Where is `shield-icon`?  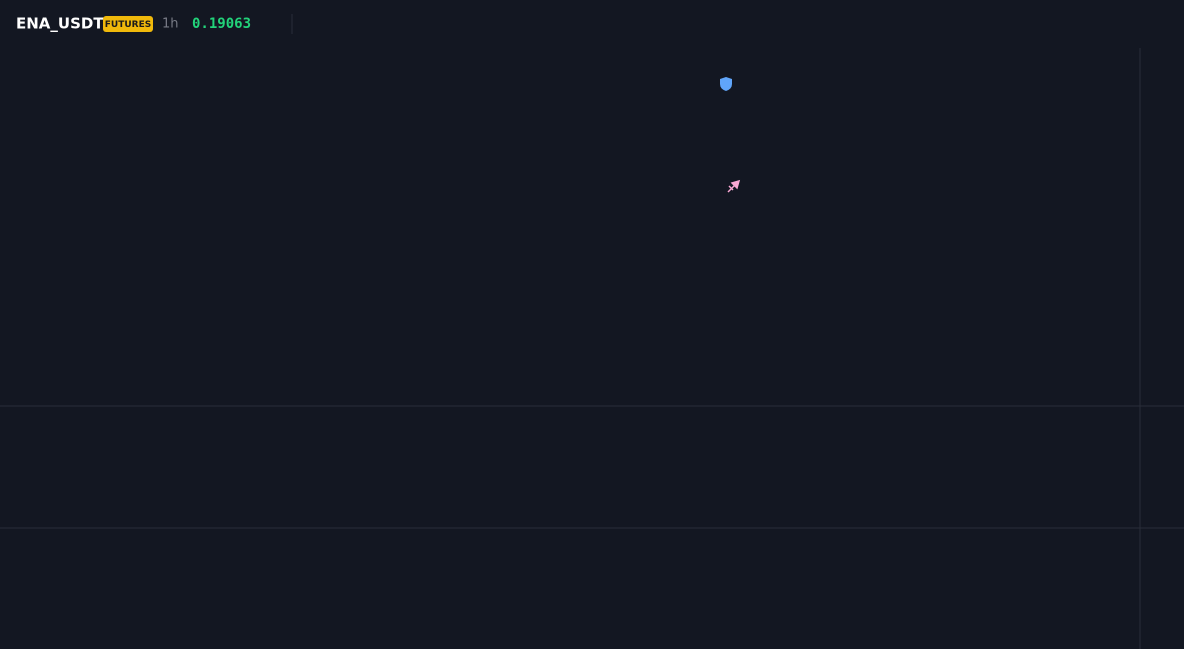
shield-icon is located at coordinates (726, 84).